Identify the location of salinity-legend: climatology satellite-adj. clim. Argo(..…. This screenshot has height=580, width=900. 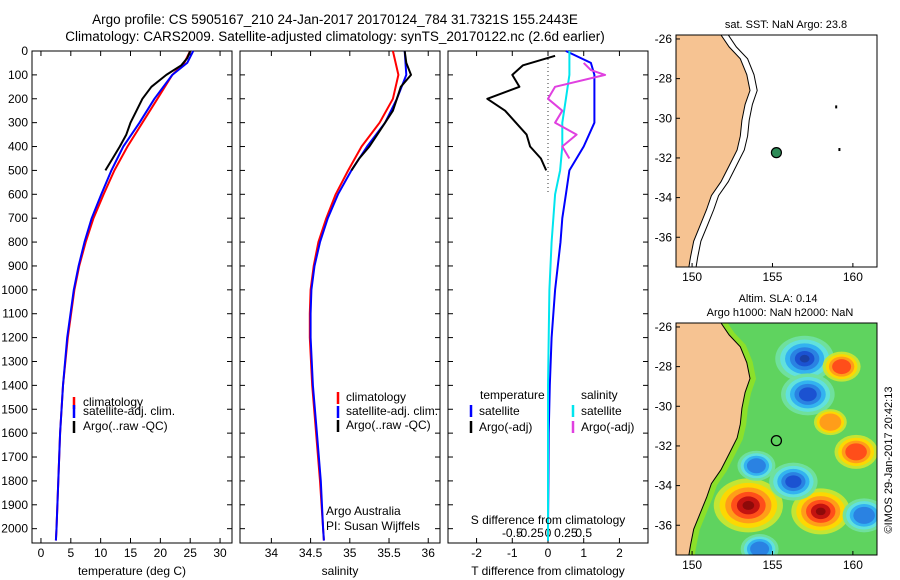
(387, 411).